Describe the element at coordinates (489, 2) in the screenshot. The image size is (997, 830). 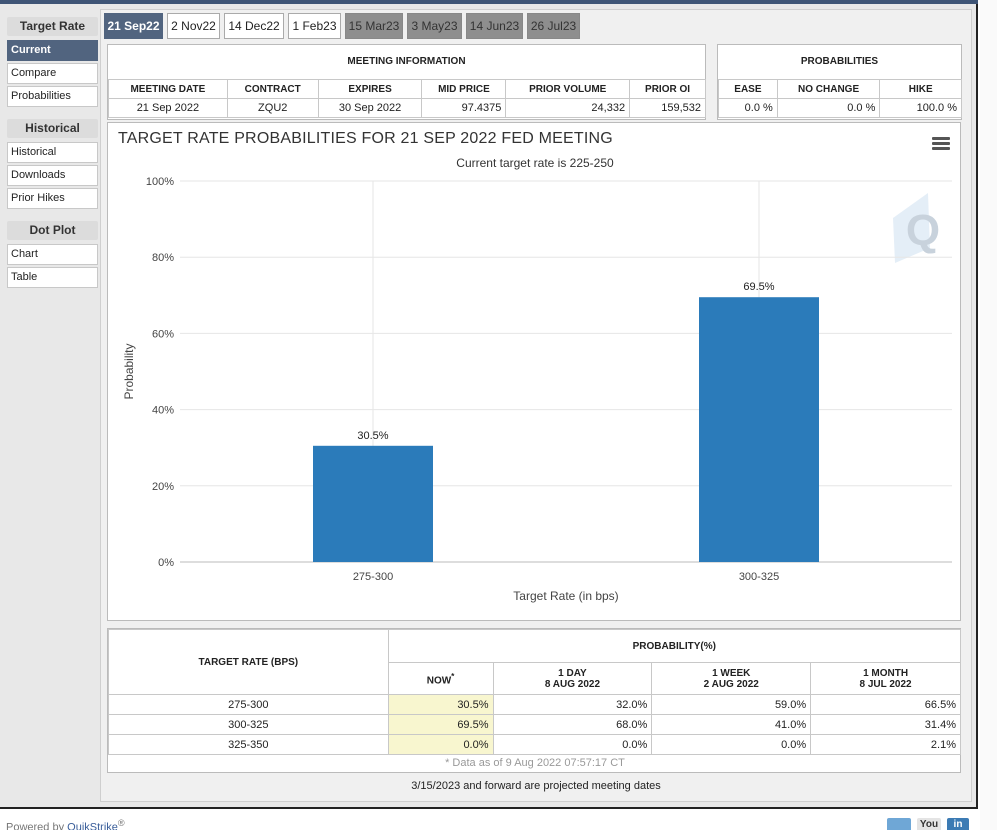
I see `top-bar` at that location.